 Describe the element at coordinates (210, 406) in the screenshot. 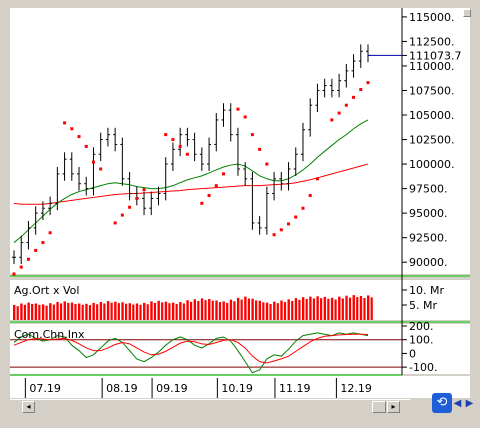

I see `horizontal-scrollbar: ◂ ▸` at that location.